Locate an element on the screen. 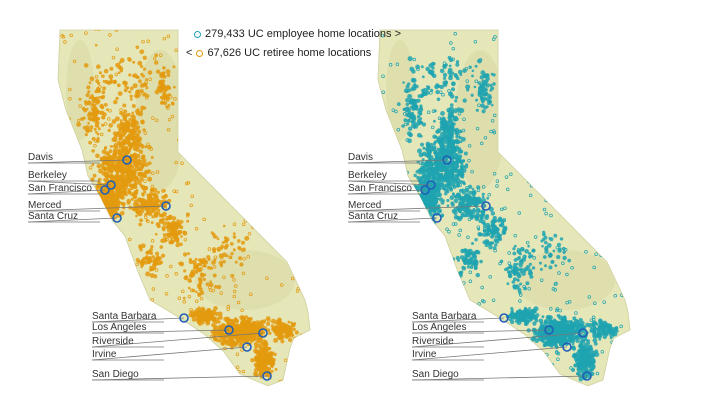 The width and height of the screenshot is (718, 402). campus-label-santa-cruz: Santa Cruz is located at coordinates (53, 216).